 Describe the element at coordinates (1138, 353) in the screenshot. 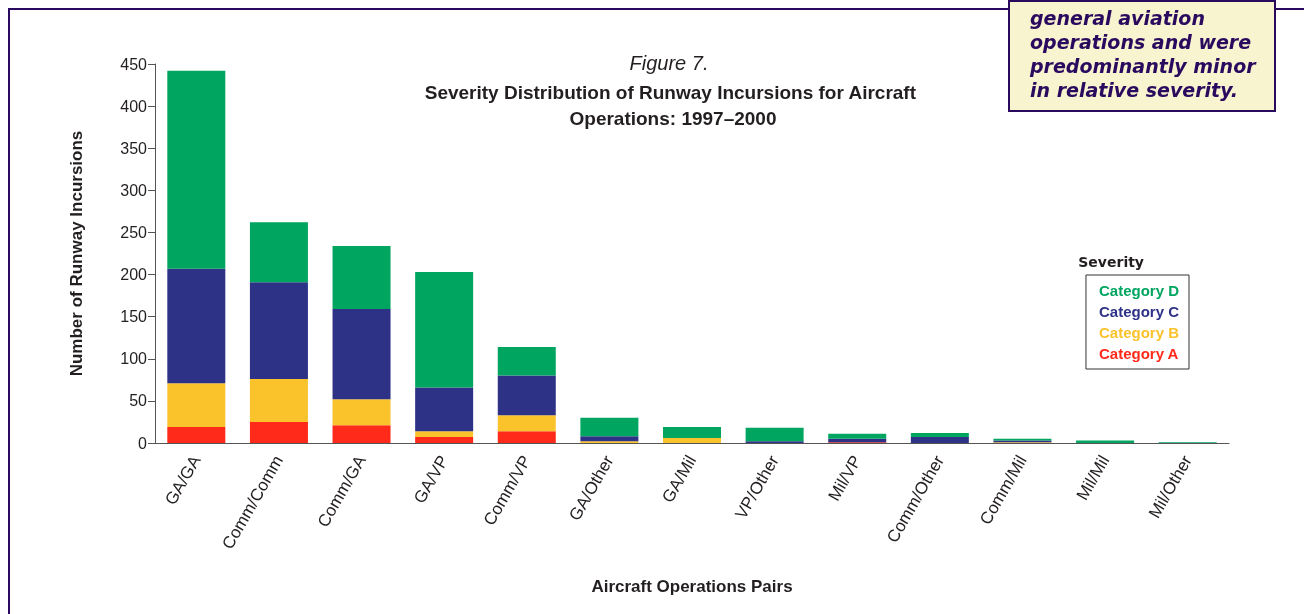

I see `text: Category A` at that location.